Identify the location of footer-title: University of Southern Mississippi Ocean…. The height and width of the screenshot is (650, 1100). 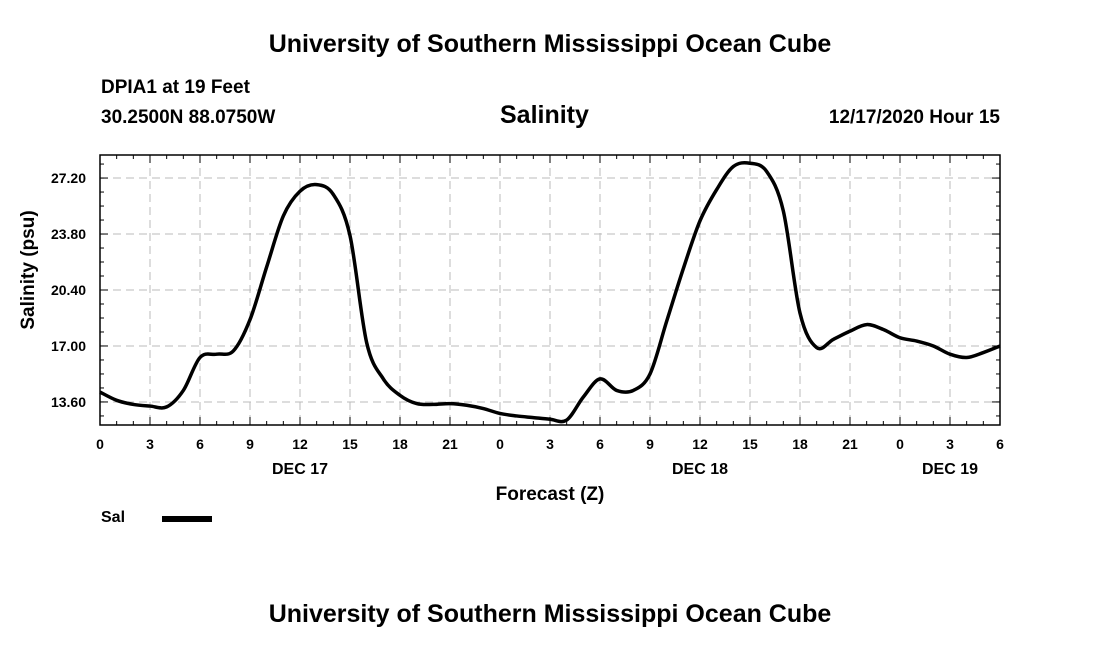
(550, 614).